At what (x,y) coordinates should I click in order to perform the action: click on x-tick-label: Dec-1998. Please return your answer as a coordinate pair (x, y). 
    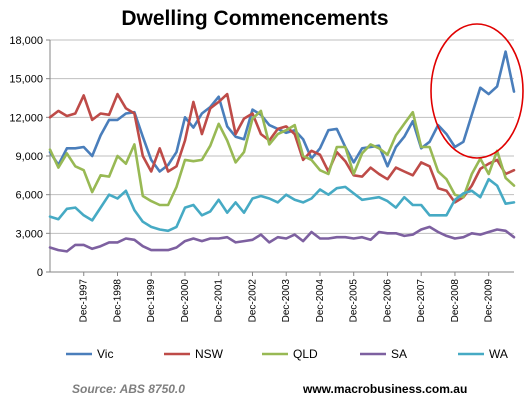
    Looking at the image, I should click on (117, 301).